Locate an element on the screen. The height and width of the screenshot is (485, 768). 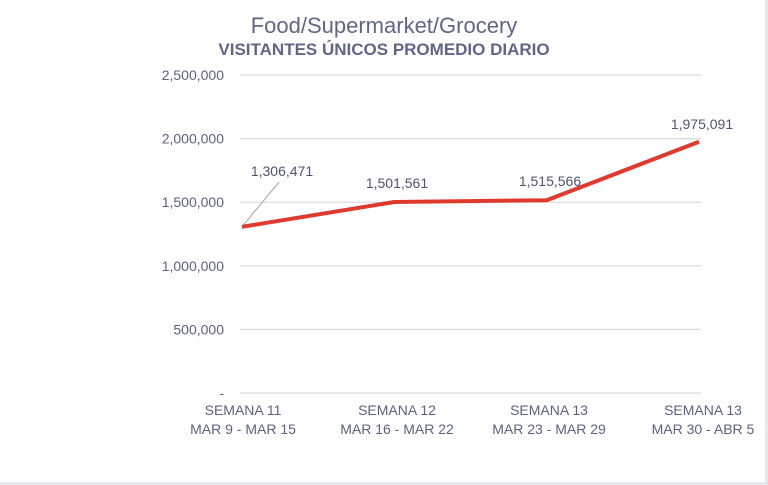
x-tick-label: SEMANA 12 is located at coordinates (397, 410).